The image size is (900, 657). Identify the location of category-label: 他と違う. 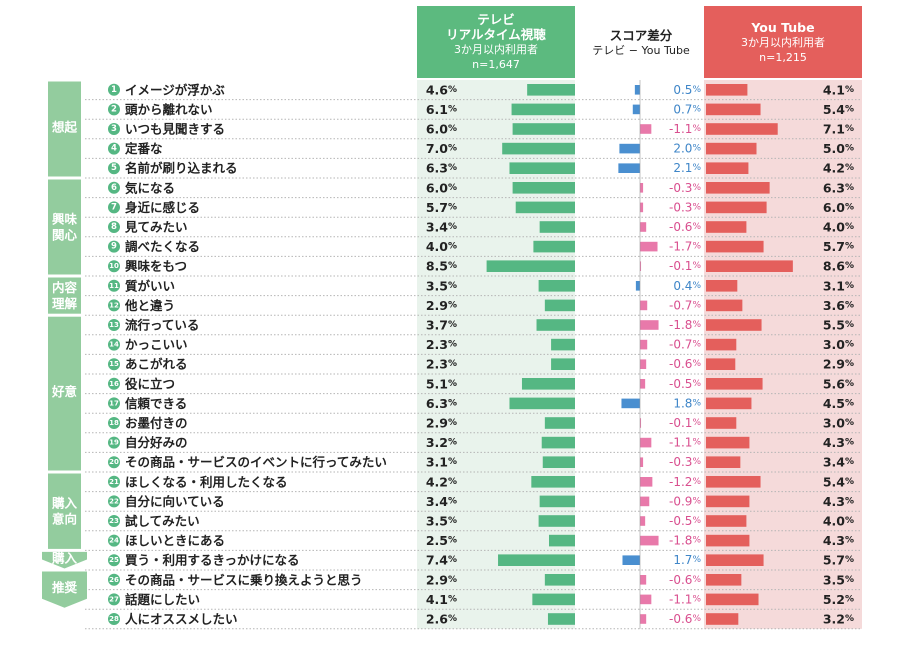
(149, 305).